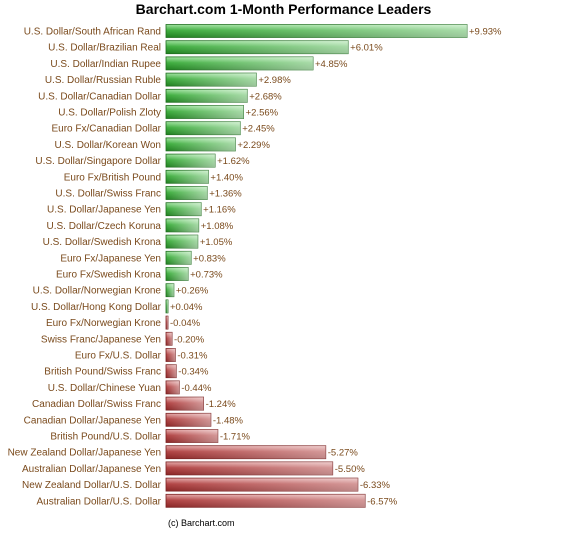 The height and width of the screenshot is (534, 567). Describe the element at coordinates (102, 372) in the screenshot. I see `category-label: British Pound/Swiss Franc` at that location.